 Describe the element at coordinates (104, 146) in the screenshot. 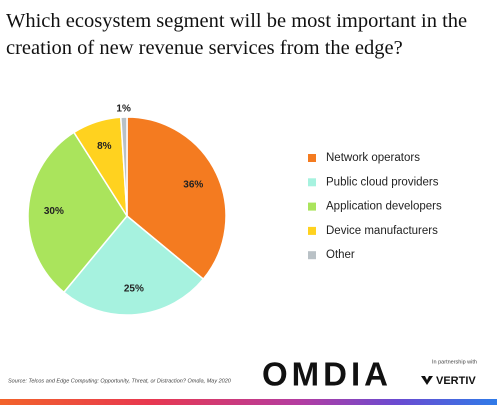

I see `value-label: 8%` at that location.